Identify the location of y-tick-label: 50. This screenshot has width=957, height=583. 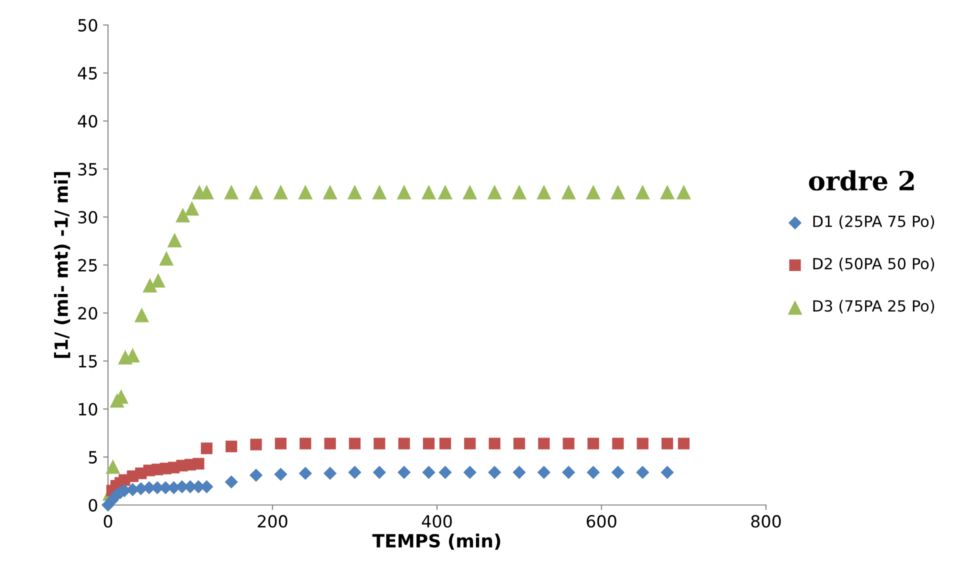
(88, 25).